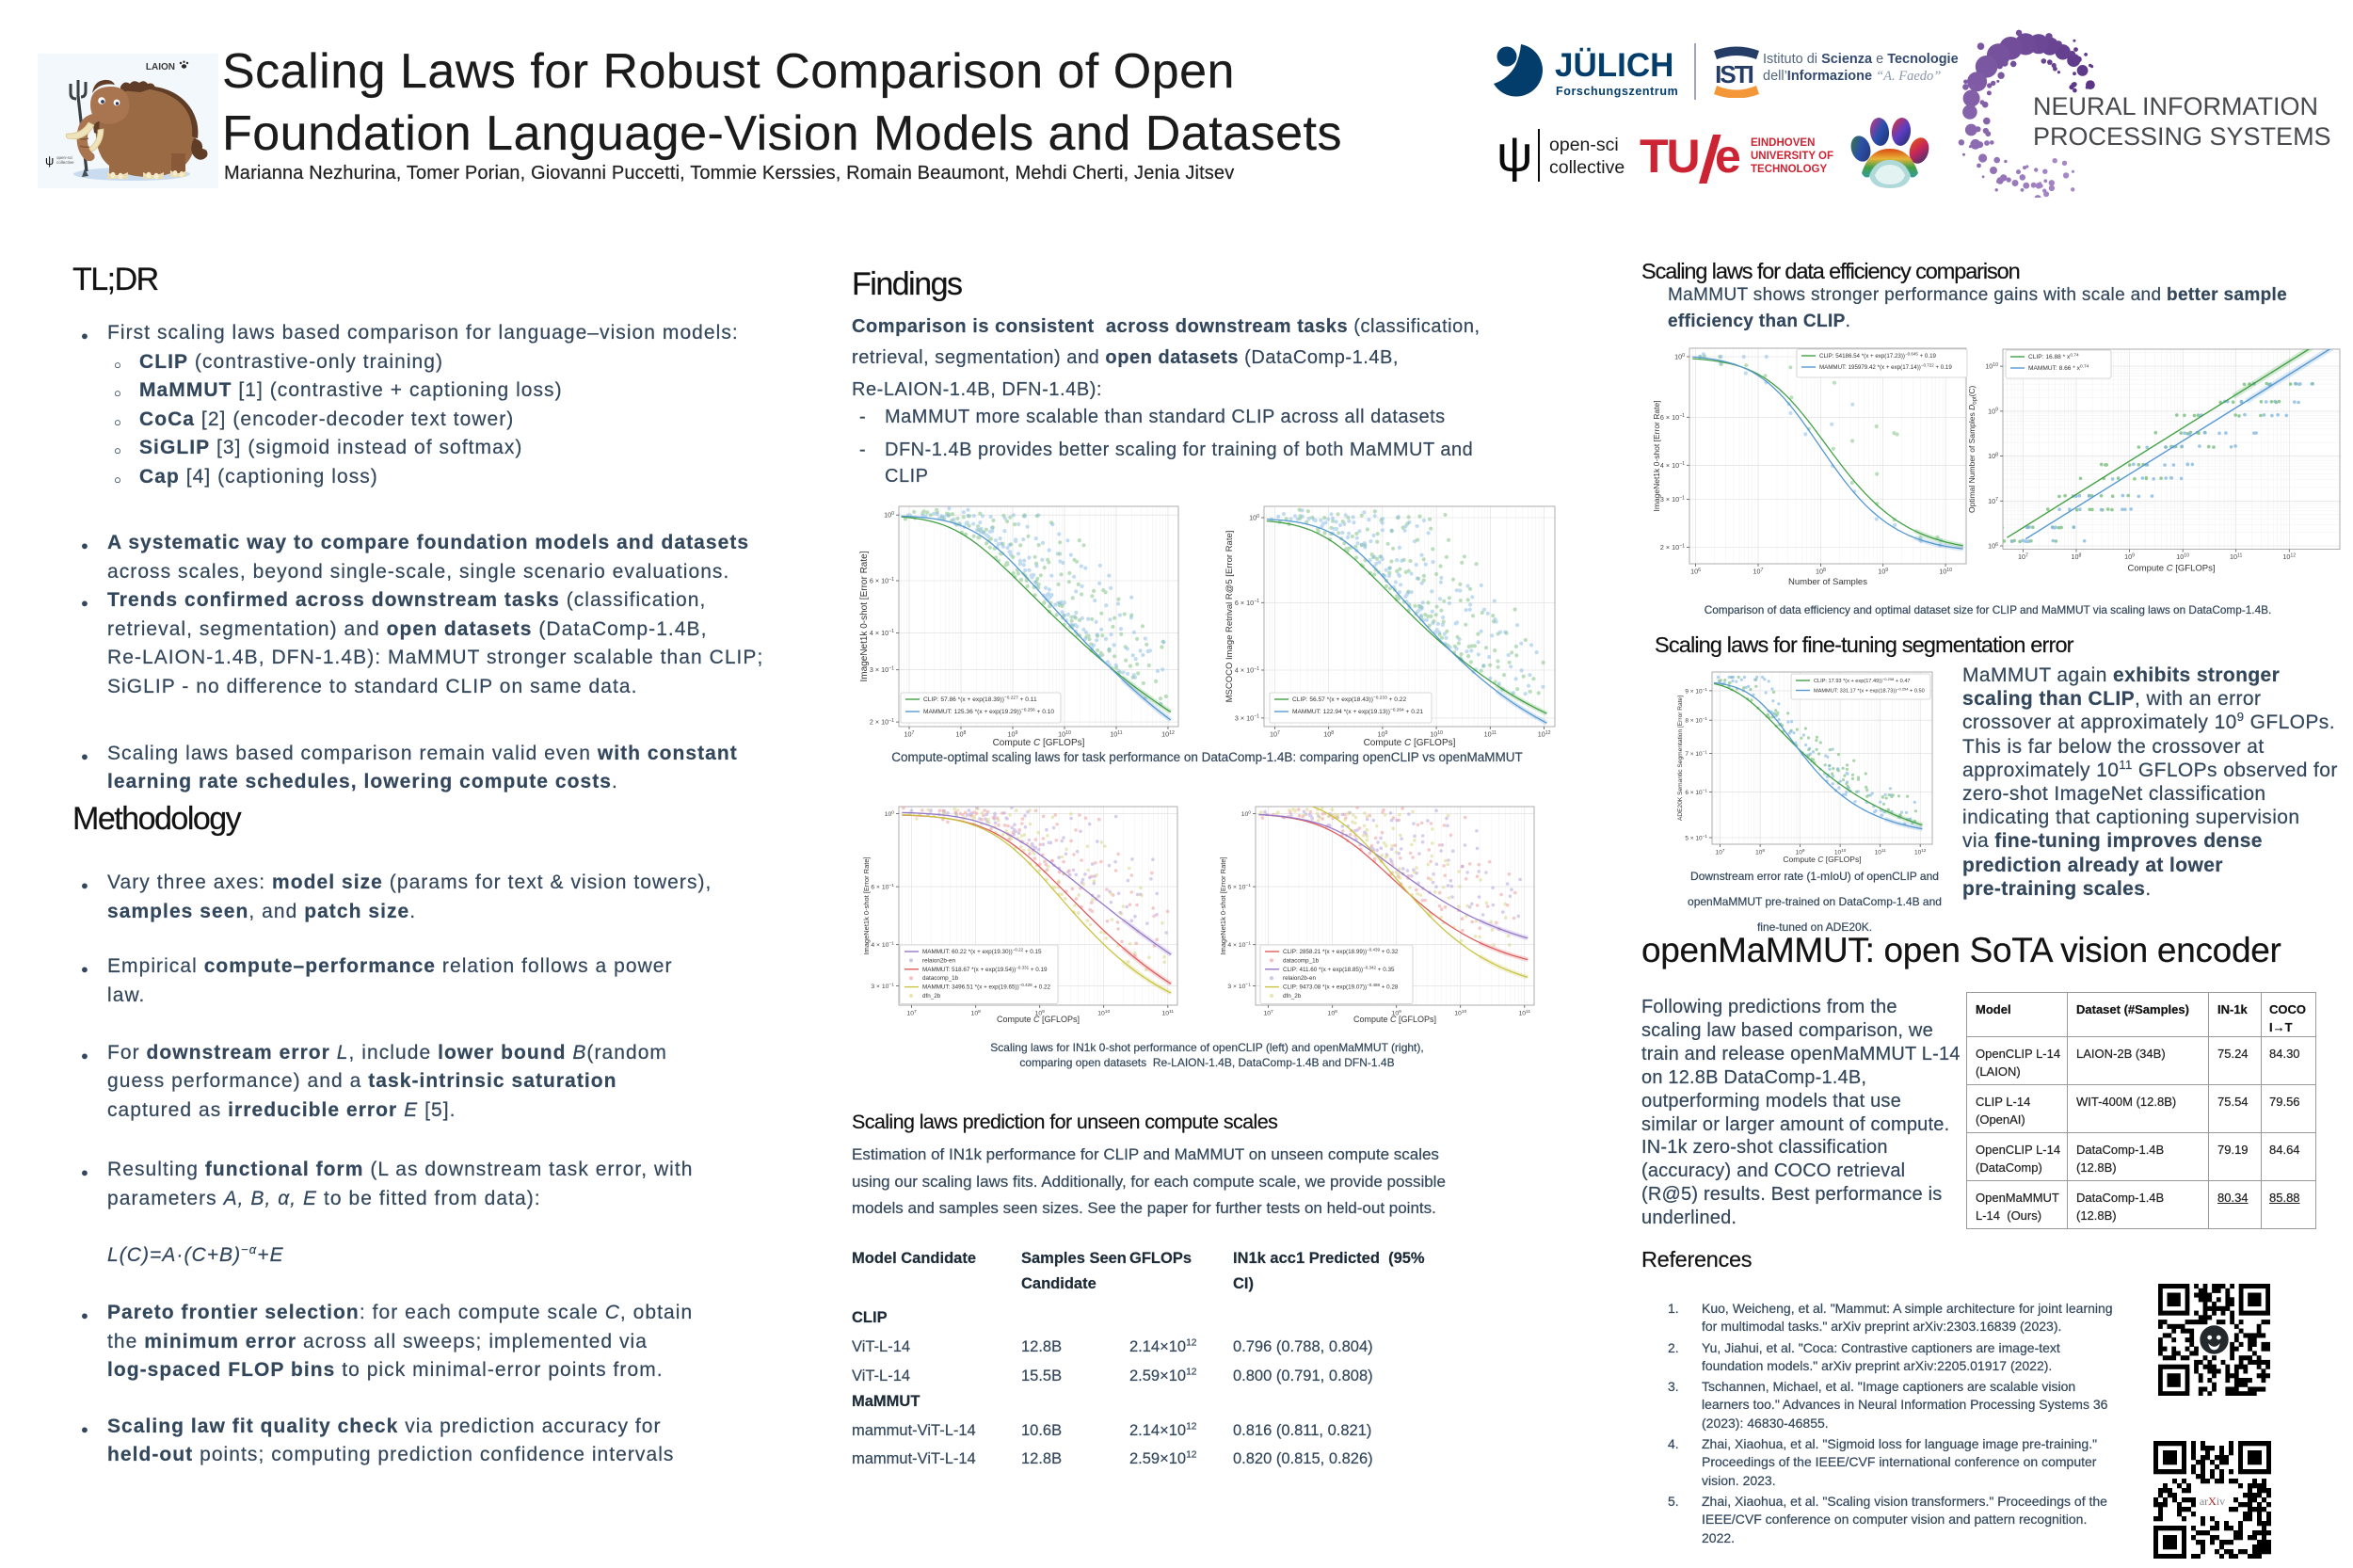  What do you see at coordinates (1789, 169) in the screenshot?
I see `svg-text: TECHNOLOGY` at bounding box center [1789, 169].